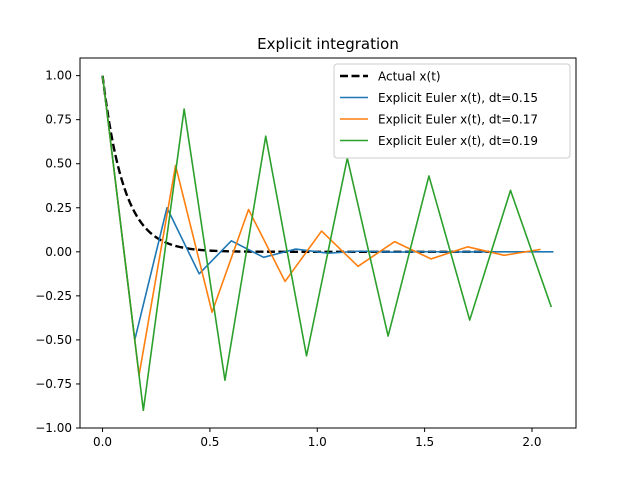  I want to click on y-tick-label: 0.50, so click(58, 164).